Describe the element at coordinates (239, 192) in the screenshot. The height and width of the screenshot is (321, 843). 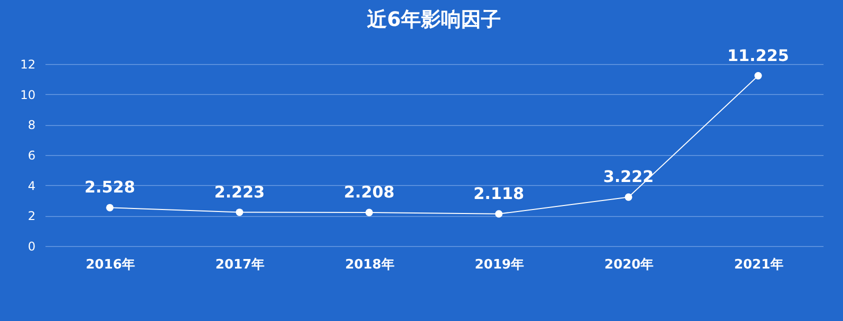
I see `data-label: 2.223` at that location.